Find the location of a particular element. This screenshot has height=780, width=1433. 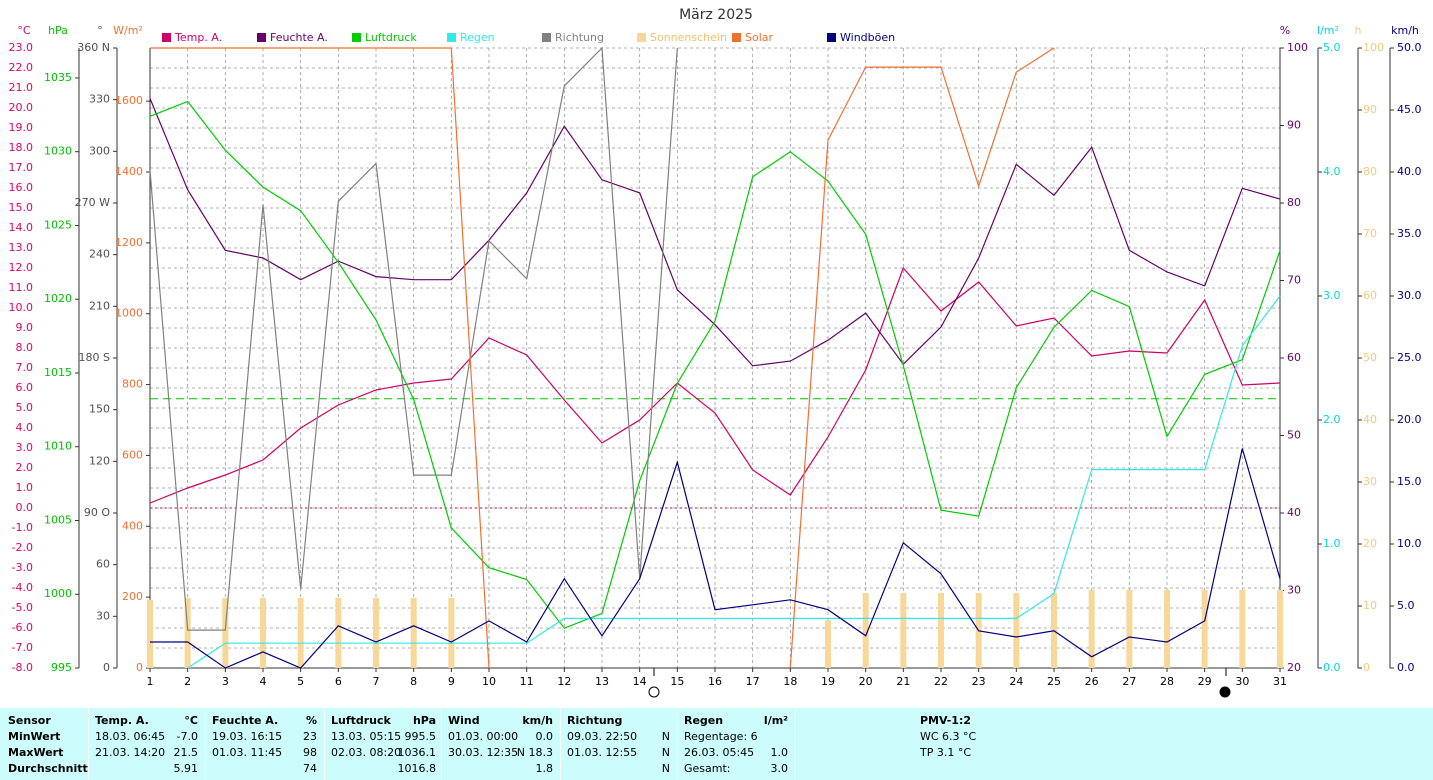

table-cell: 1.8 is located at coordinates (544, 768).